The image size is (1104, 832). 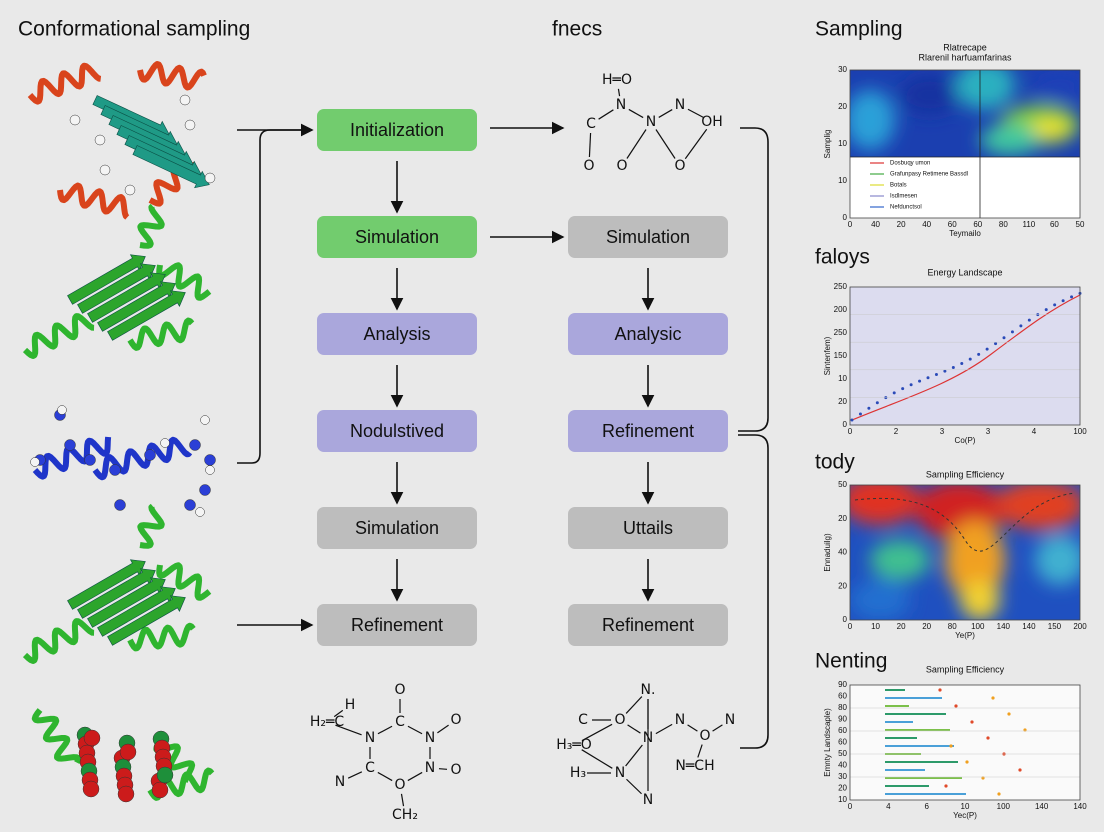 I want to click on x-tick-label: 110, so click(x=1029, y=224).